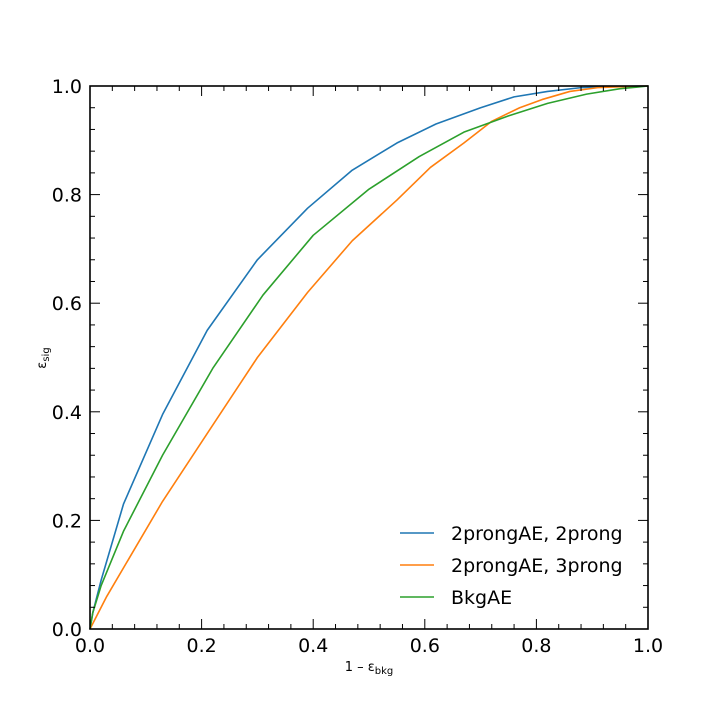  What do you see at coordinates (67, 521) in the screenshot?
I see `y-tick-label: 0.2` at bounding box center [67, 521].